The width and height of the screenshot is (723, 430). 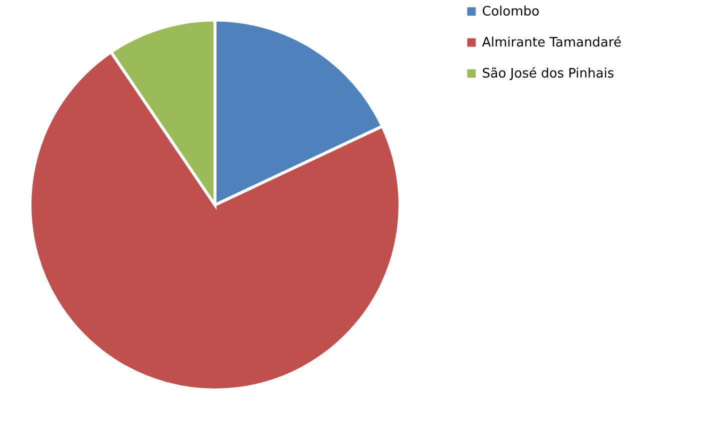 What do you see at coordinates (548, 74) in the screenshot?
I see `legend-label: São José dos Pinhais` at bounding box center [548, 74].